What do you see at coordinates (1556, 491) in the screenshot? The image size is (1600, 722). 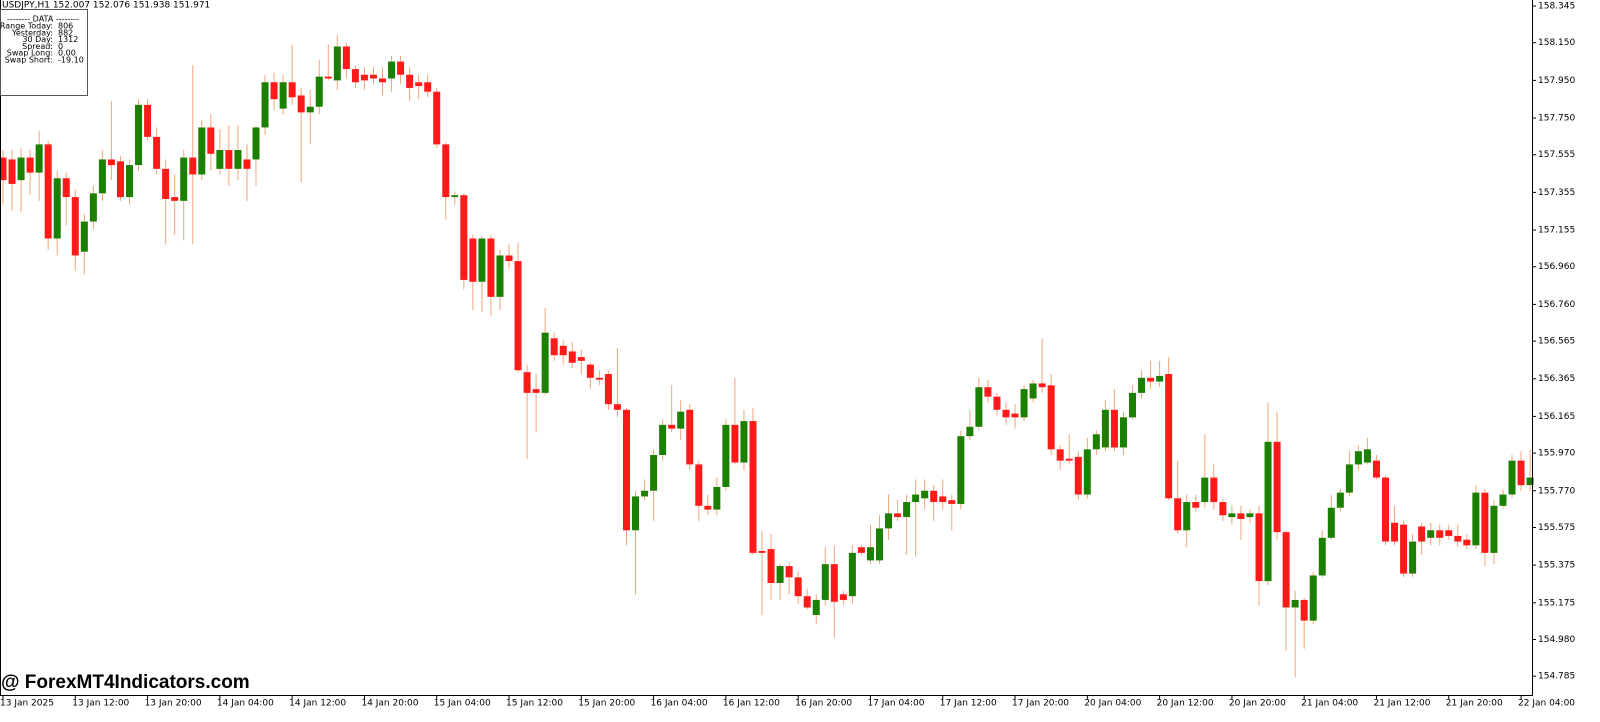 I see `y-tick-label: 155.770` at bounding box center [1556, 491].